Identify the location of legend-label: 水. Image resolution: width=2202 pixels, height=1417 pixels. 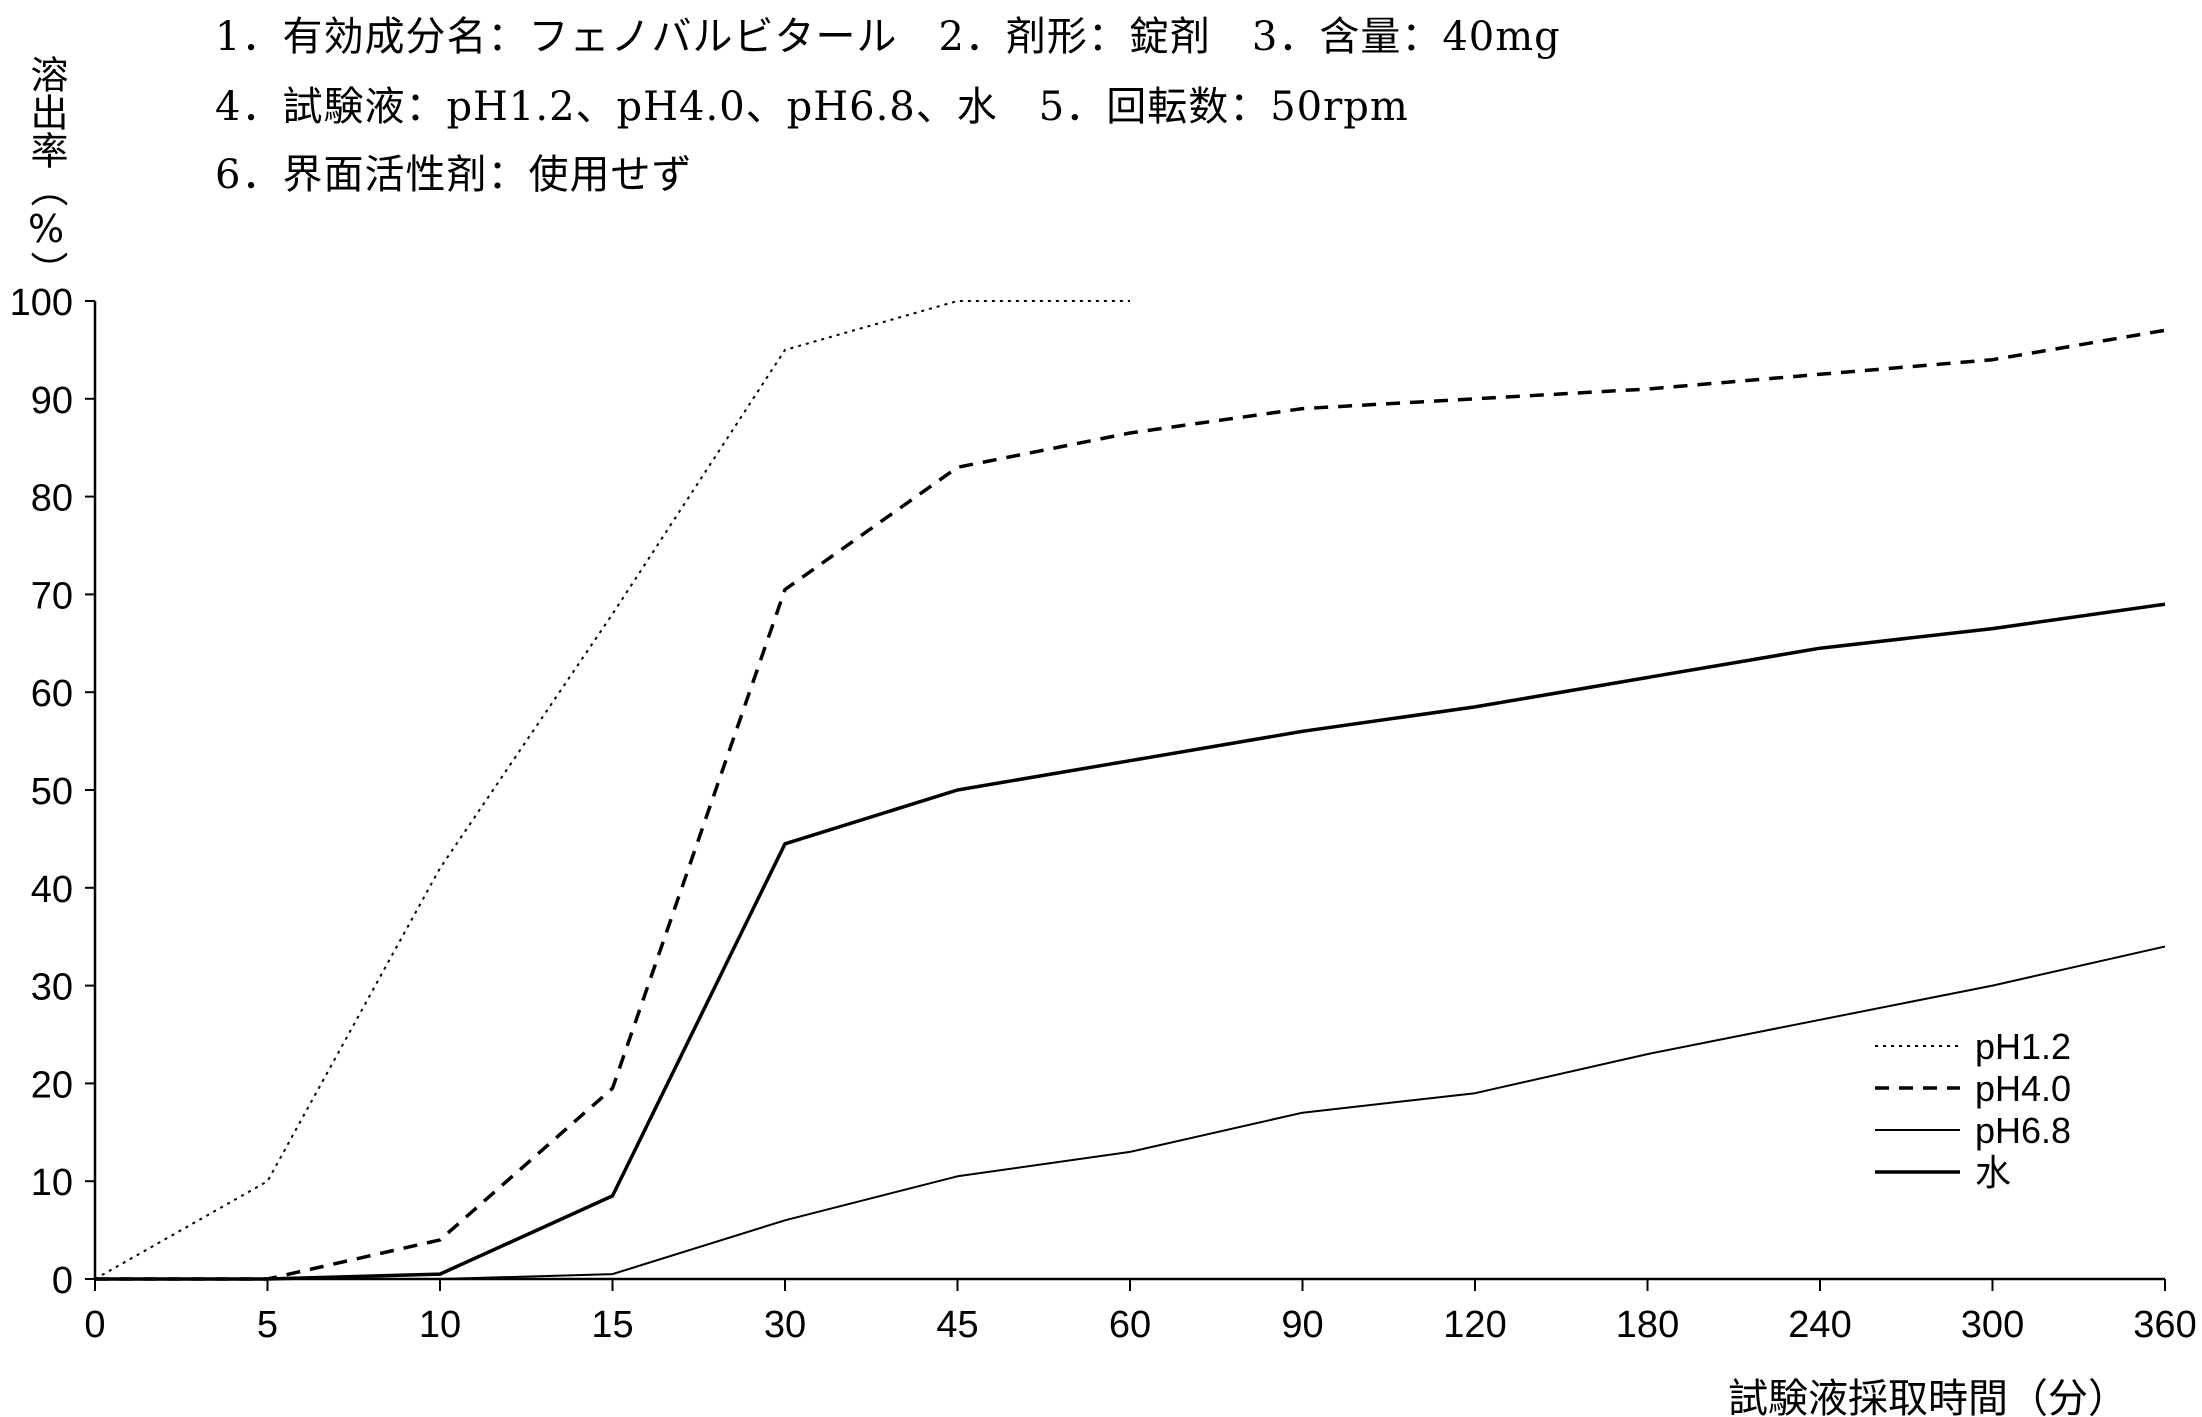
(1993, 1172).